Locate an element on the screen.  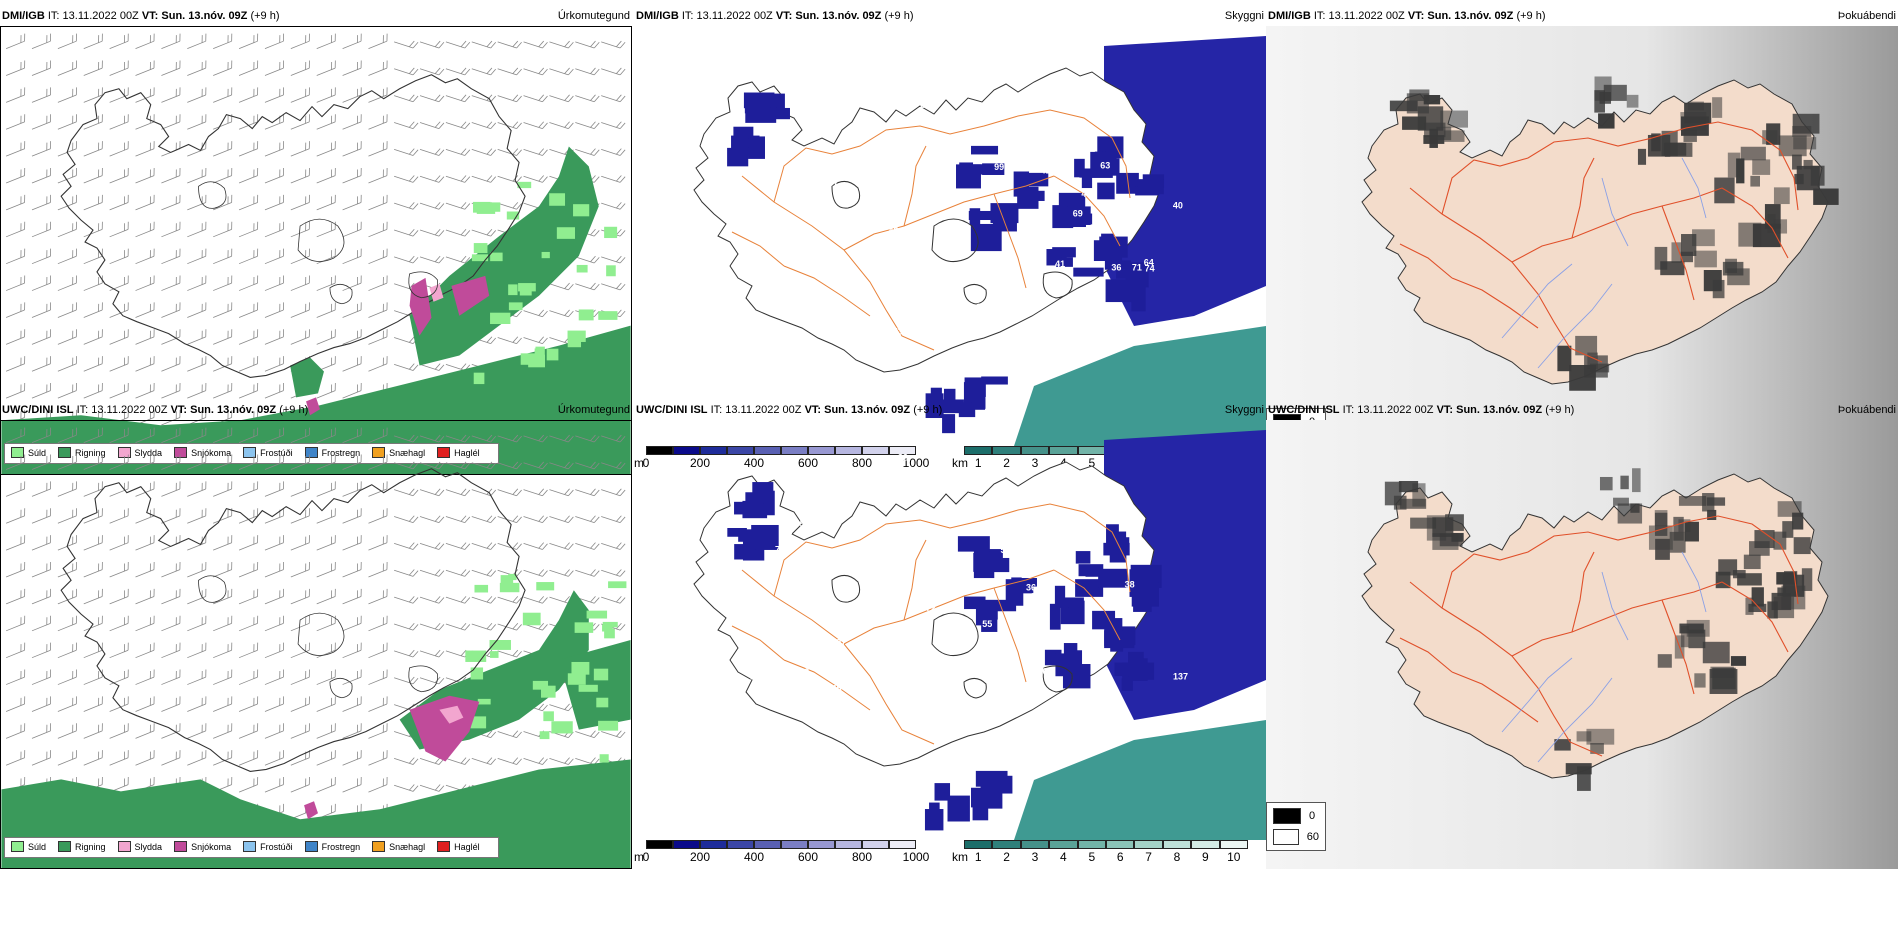
glacier-outlines is located at coordinates (318, 637).